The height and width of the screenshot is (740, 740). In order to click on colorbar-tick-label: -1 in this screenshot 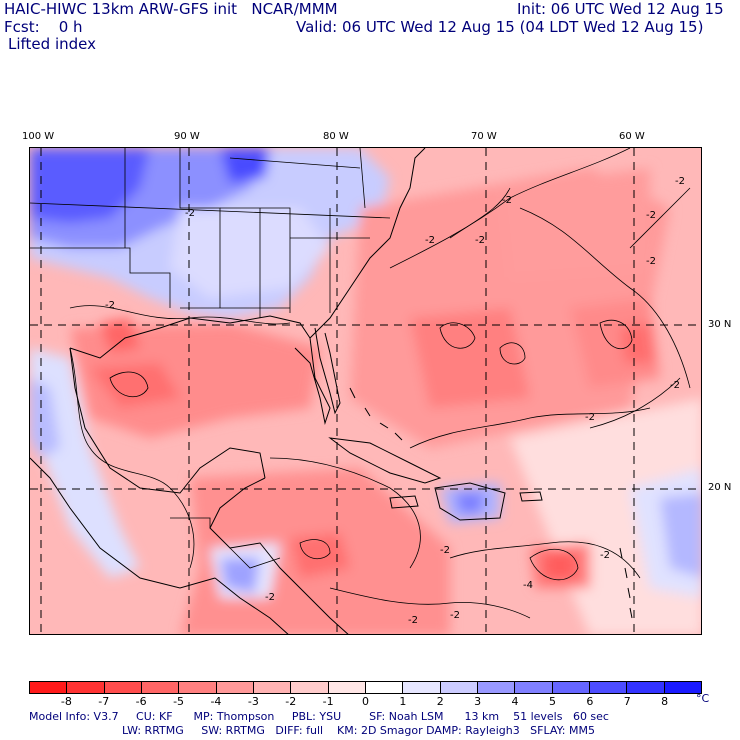, I will do `click(328, 701)`.